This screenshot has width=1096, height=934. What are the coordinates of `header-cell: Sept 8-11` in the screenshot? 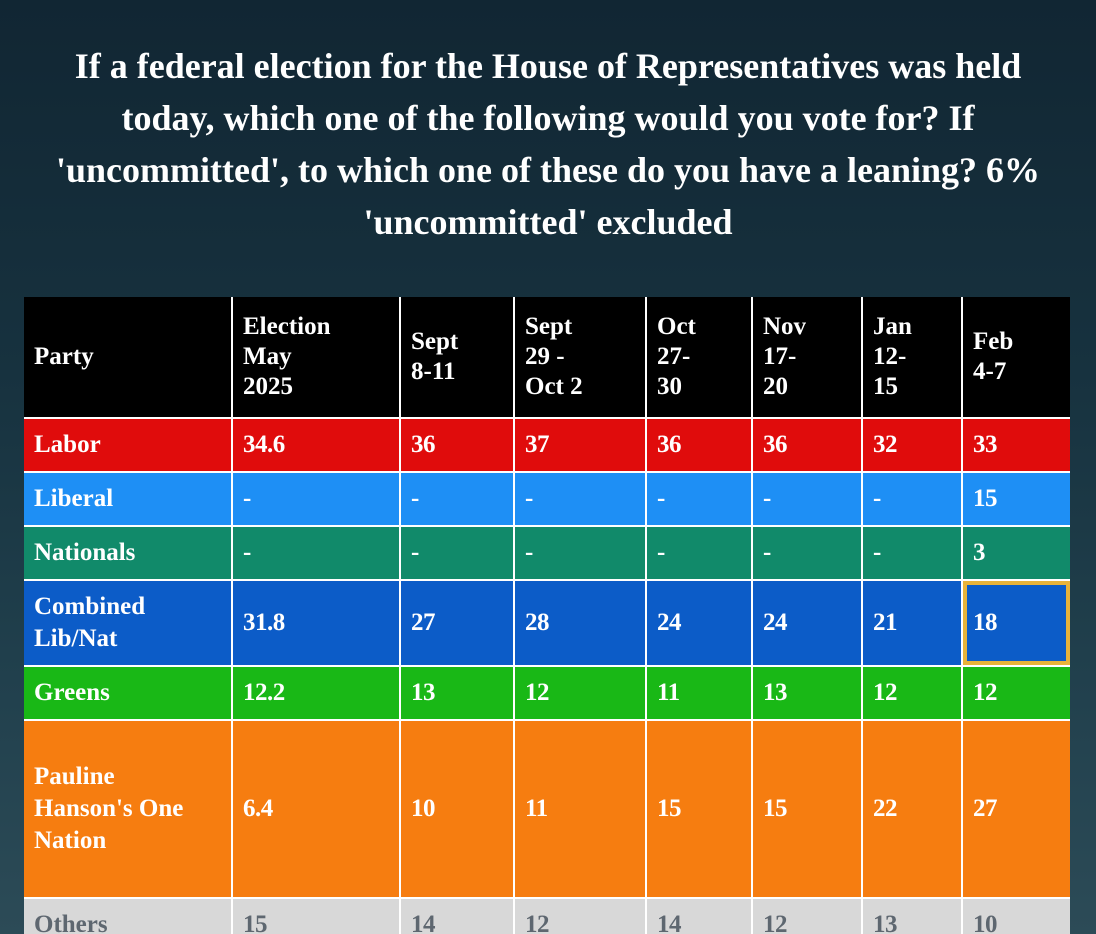 It's located at (457, 358).